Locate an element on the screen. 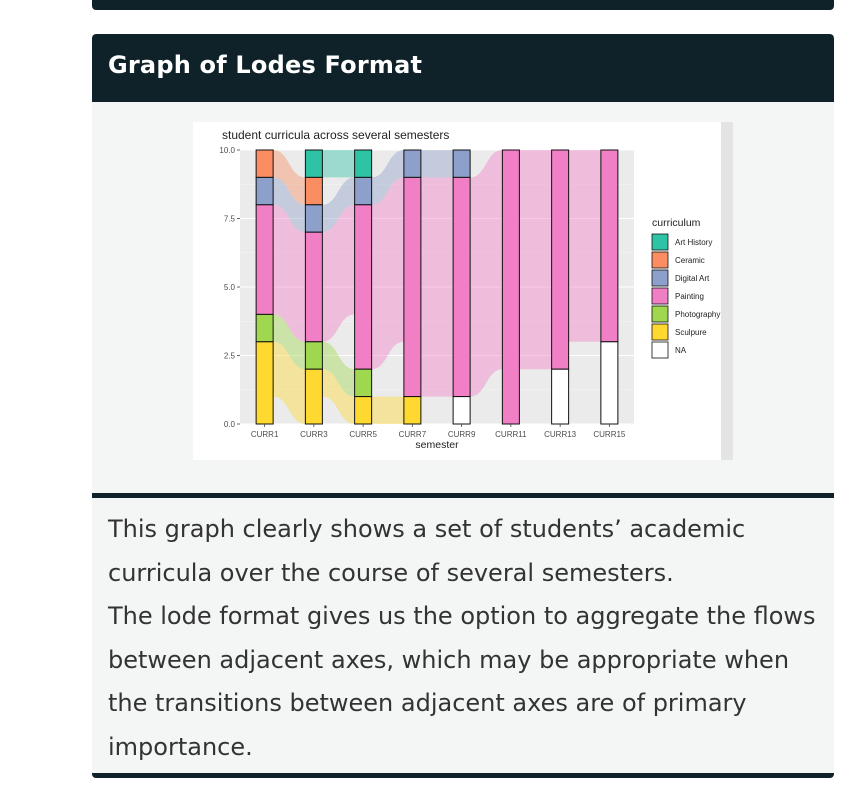 This screenshot has width=858, height=802. legend-swatch-na is located at coordinates (660, 350).